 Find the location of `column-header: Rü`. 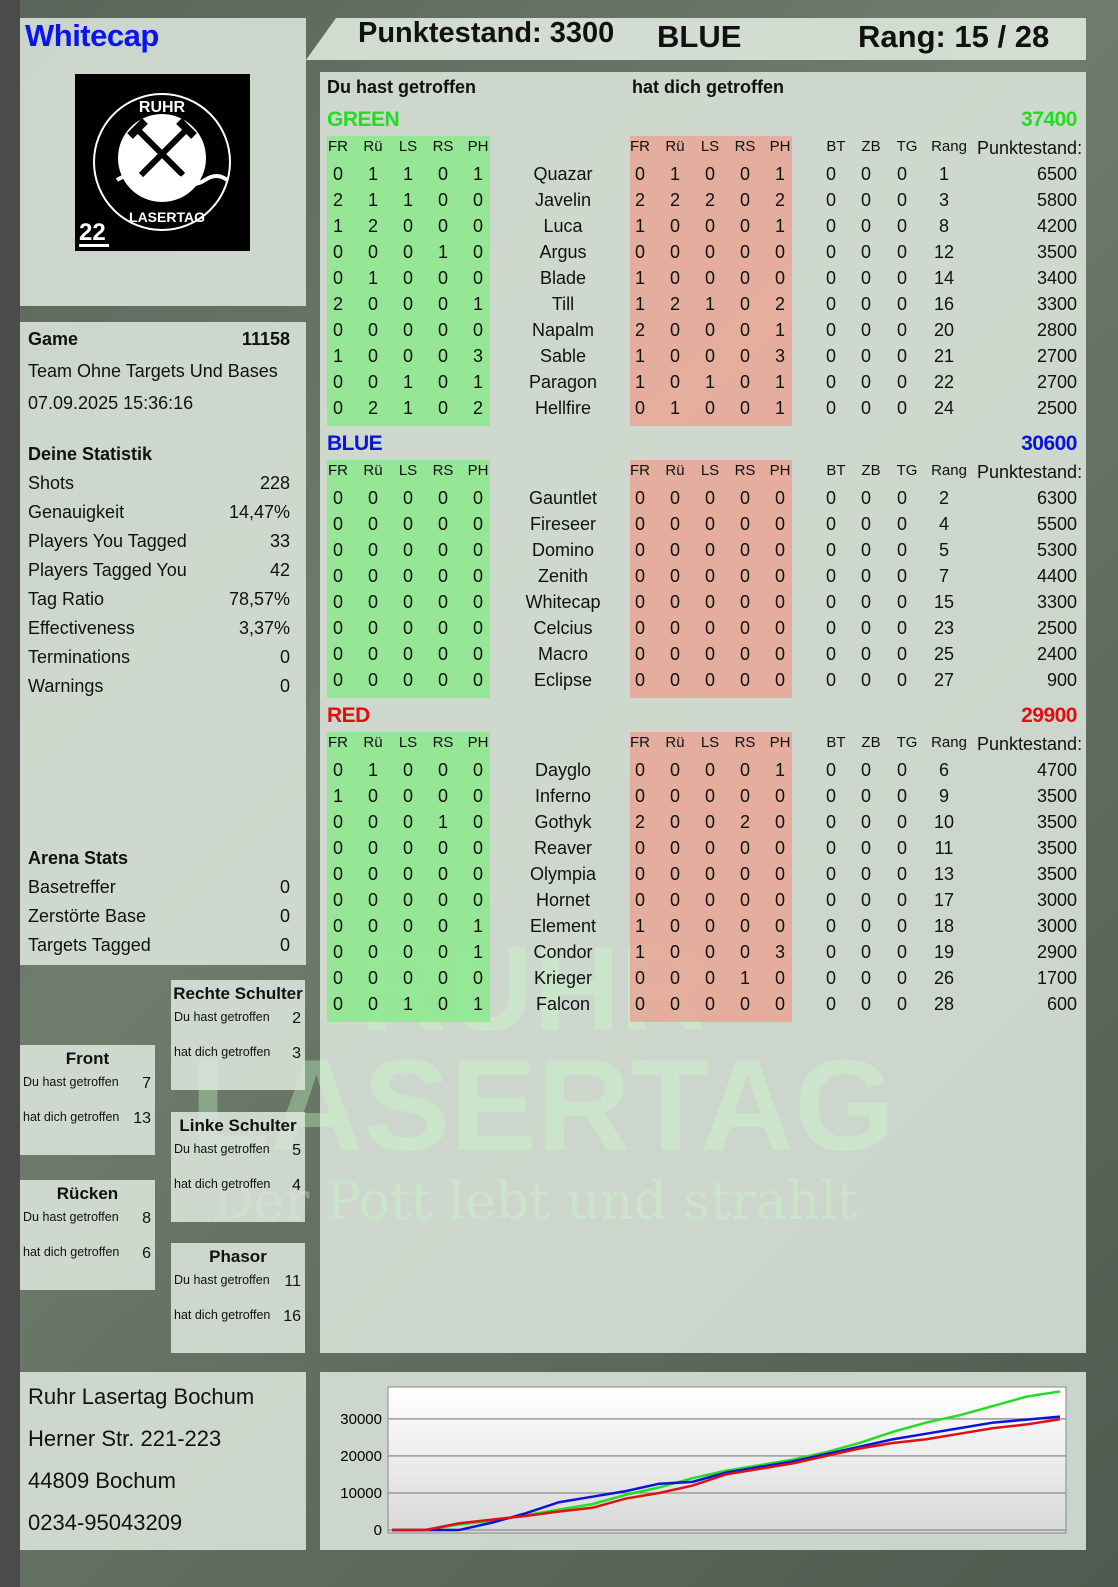

column-header: Rü is located at coordinates (675, 742).